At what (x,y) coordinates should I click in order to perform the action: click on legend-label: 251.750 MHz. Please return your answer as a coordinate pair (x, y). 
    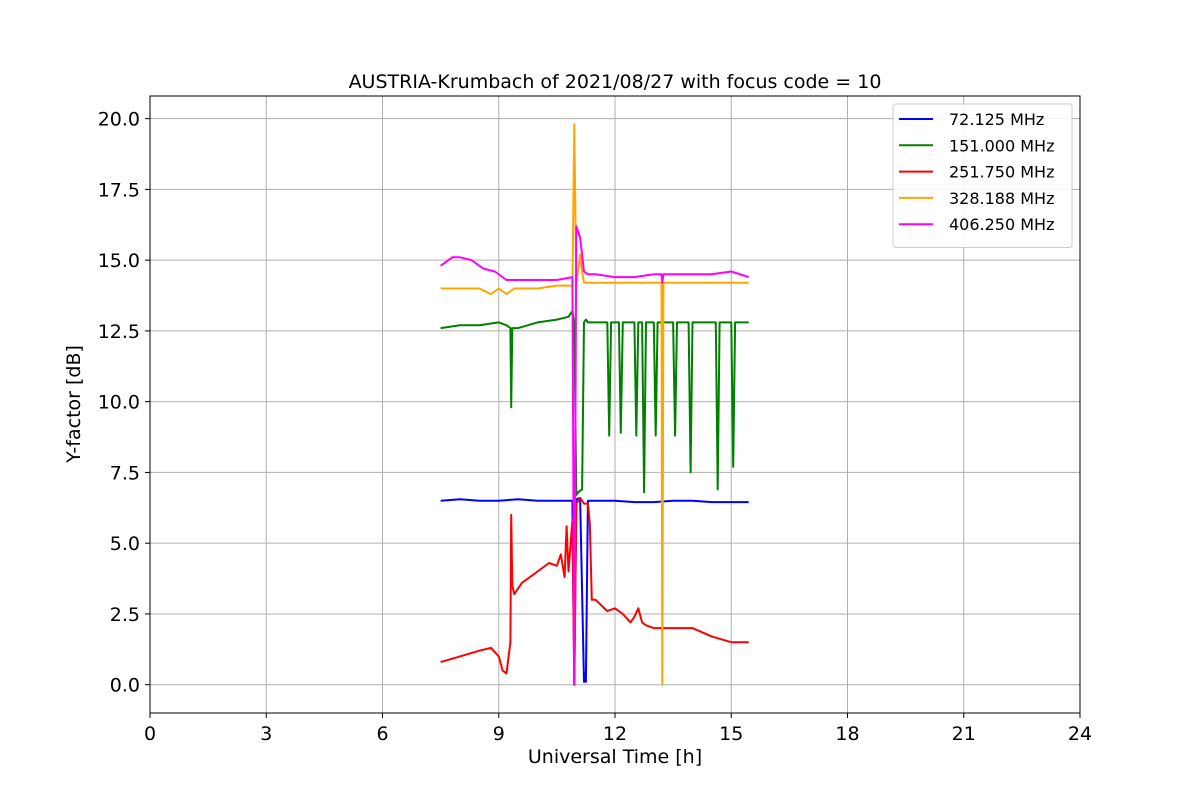
    Looking at the image, I should click on (1001, 172).